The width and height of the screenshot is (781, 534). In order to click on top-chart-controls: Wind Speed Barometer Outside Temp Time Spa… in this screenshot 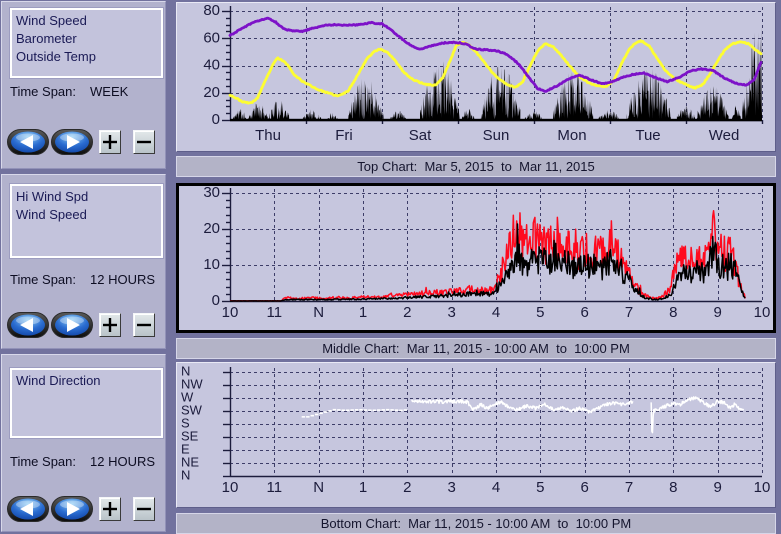, I will do `click(83, 85)`.